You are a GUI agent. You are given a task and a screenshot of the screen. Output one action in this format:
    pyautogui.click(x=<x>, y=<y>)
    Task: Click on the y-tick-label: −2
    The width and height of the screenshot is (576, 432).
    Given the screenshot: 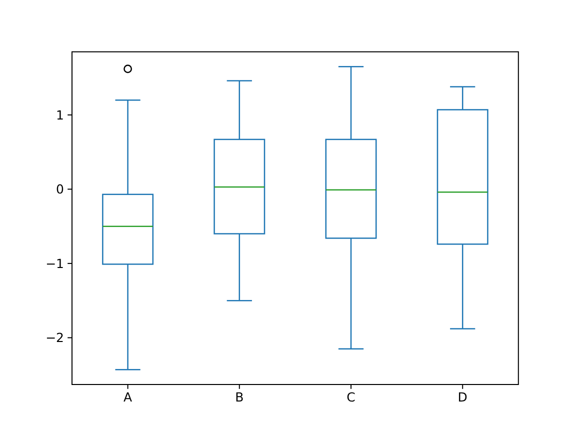 What is the action you would take?
    pyautogui.click(x=55, y=338)
    